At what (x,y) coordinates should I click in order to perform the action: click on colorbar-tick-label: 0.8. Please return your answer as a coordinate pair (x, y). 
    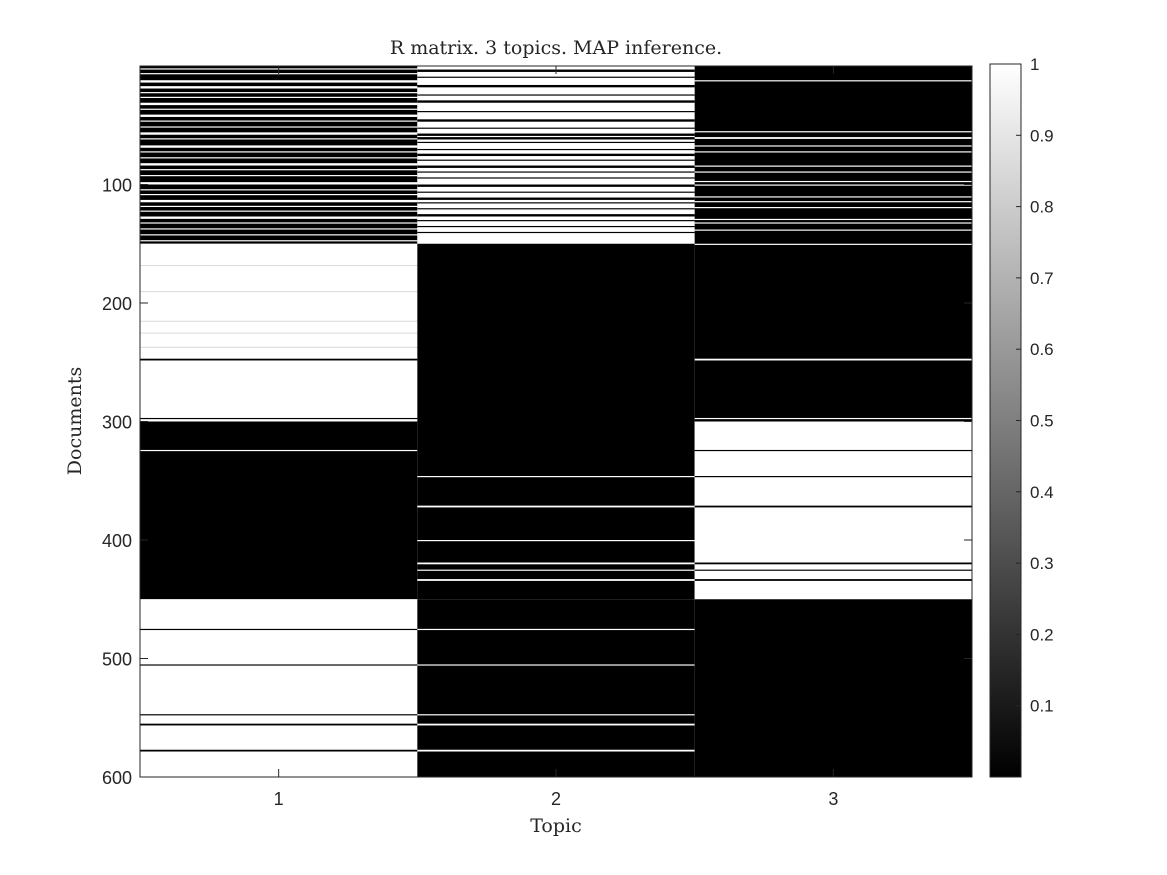
    Looking at the image, I should click on (1042, 207).